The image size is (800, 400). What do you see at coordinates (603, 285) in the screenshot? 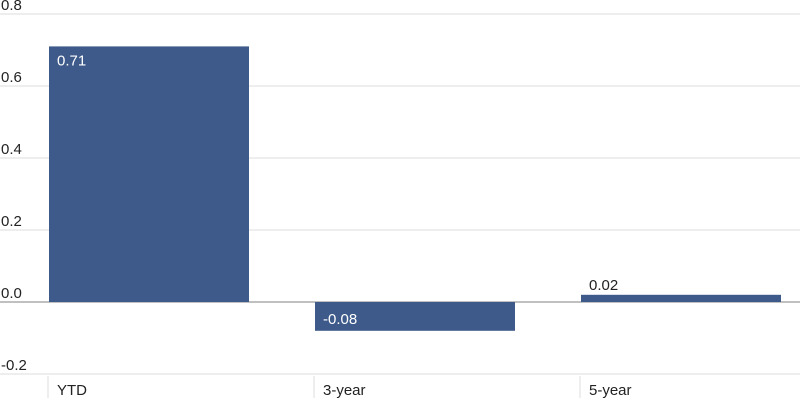
I see `data-label: 0.02` at bounding box center [603, 285].